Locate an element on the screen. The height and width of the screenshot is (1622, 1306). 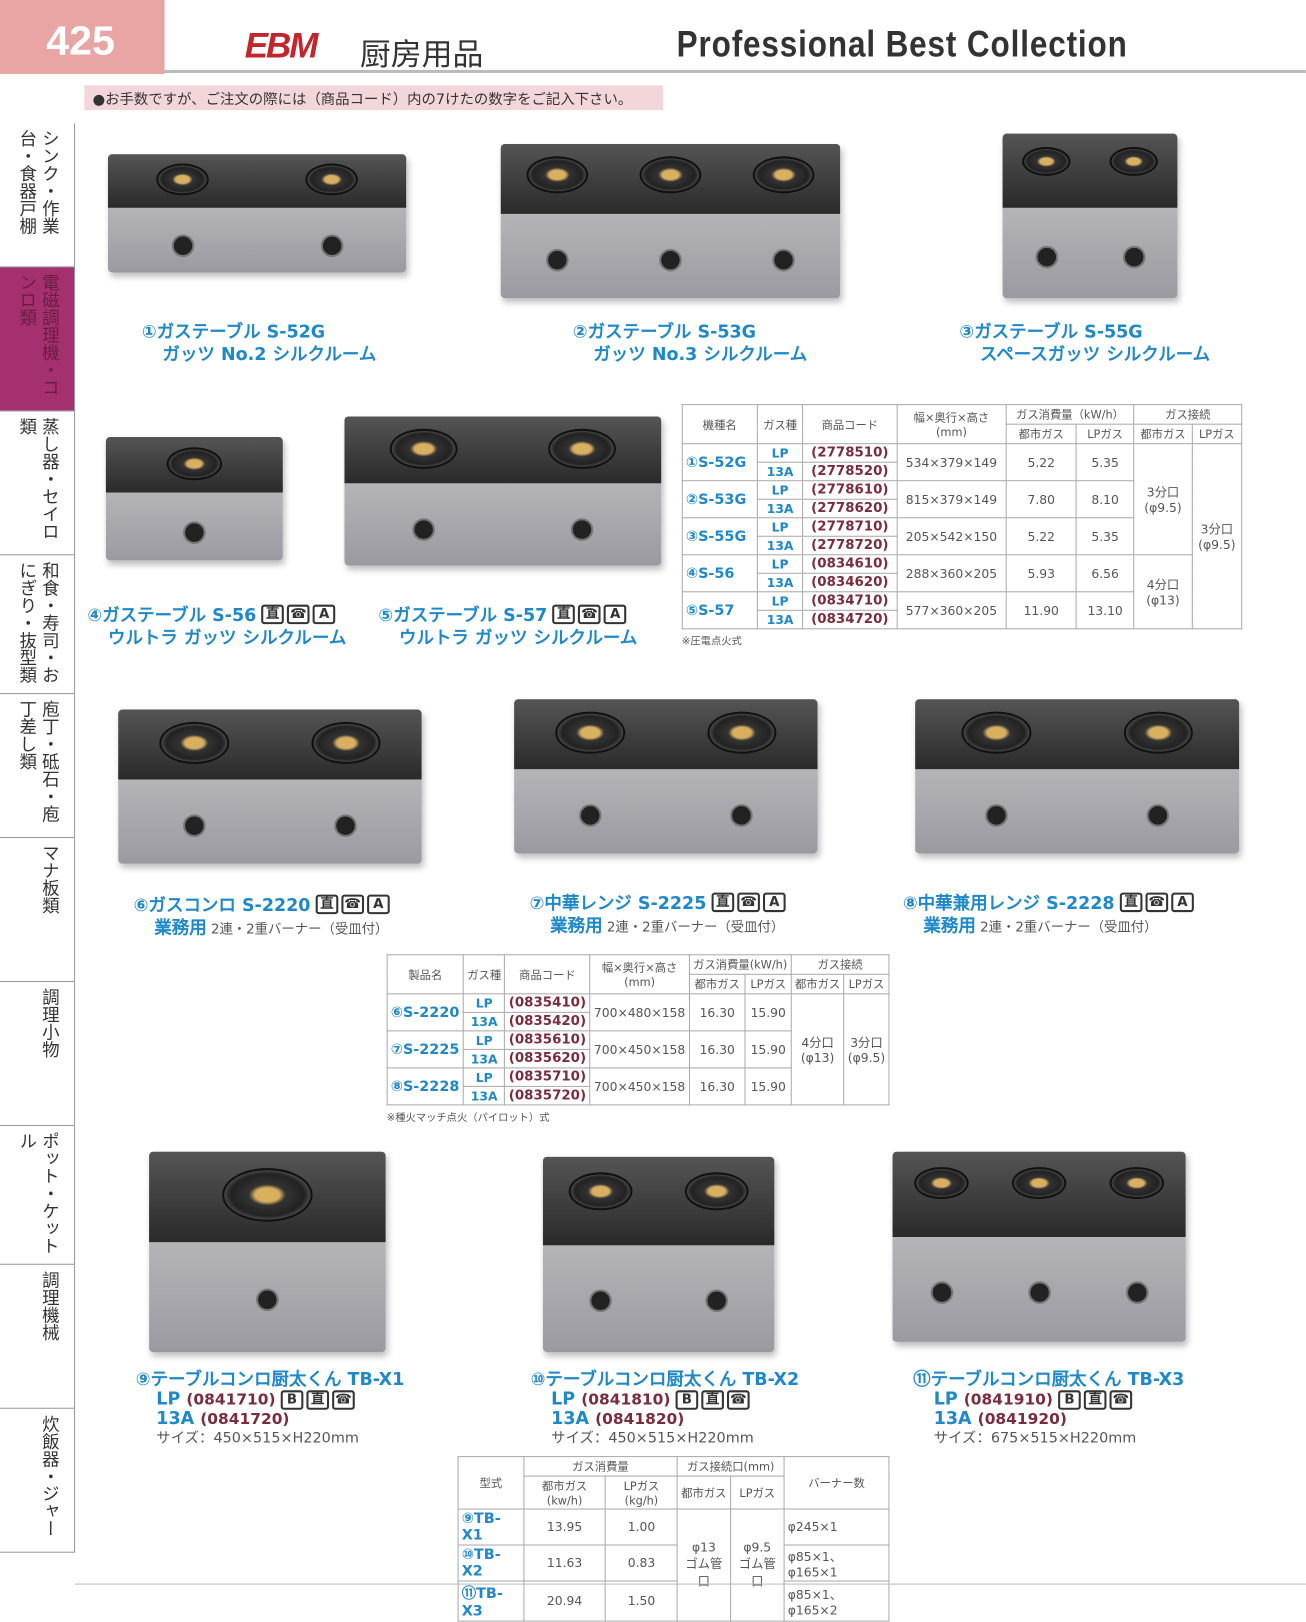
product-title: ⑨テーブルコンロ厨太くん TB-X1 is located at coordinates (270, 1380).